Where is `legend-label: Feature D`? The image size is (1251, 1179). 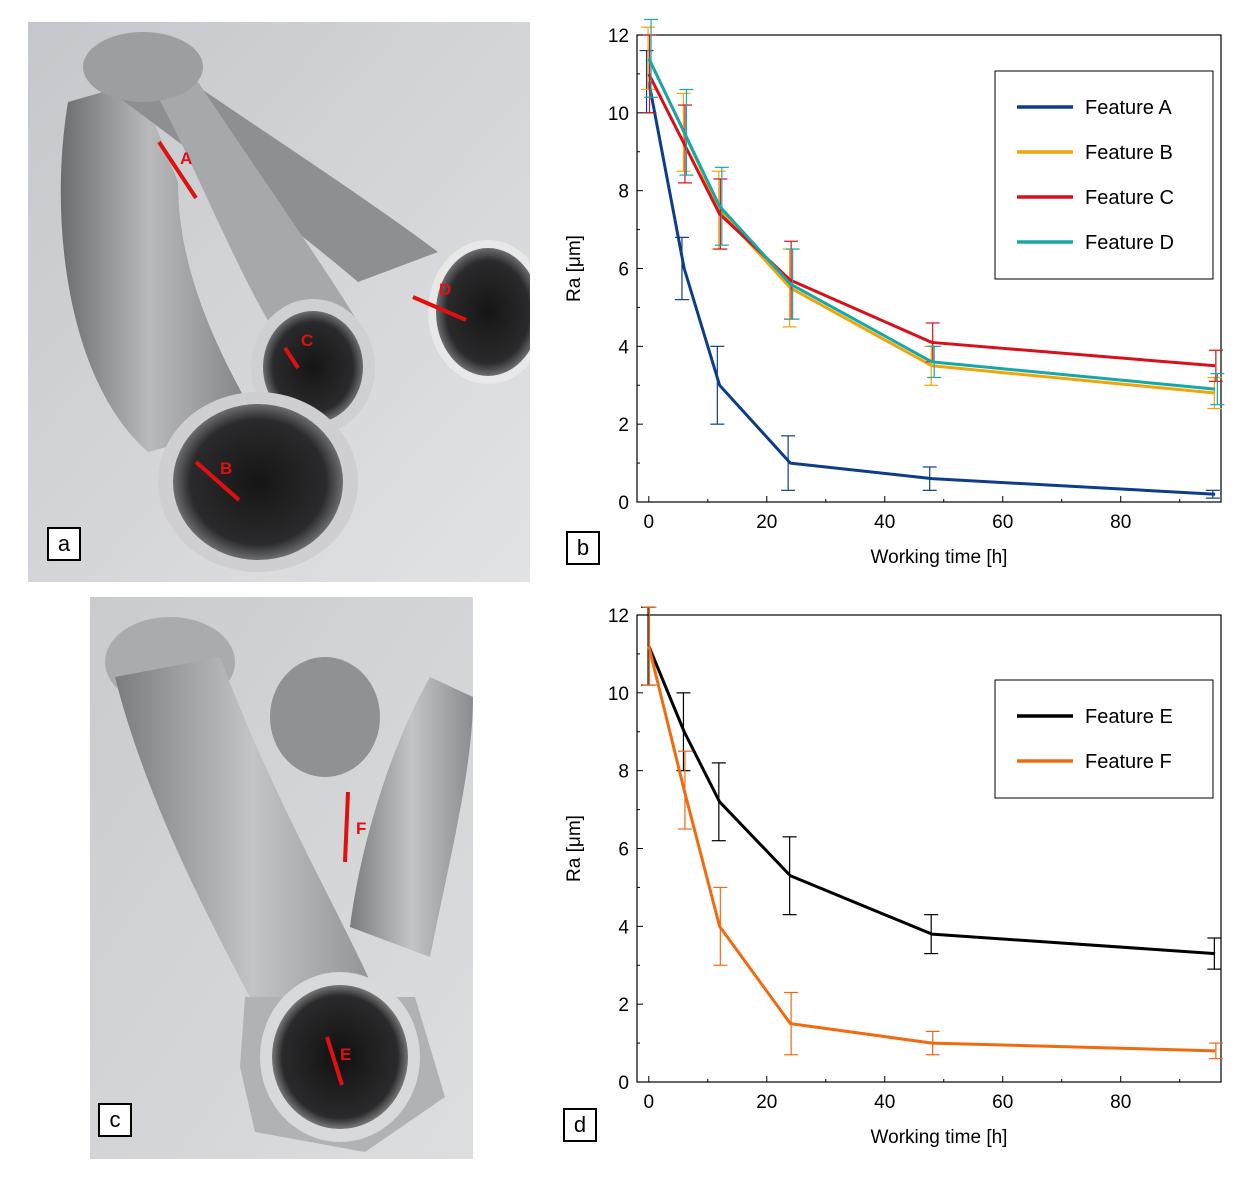
legend-label: Feature D is located at coordinates (1129, 243).